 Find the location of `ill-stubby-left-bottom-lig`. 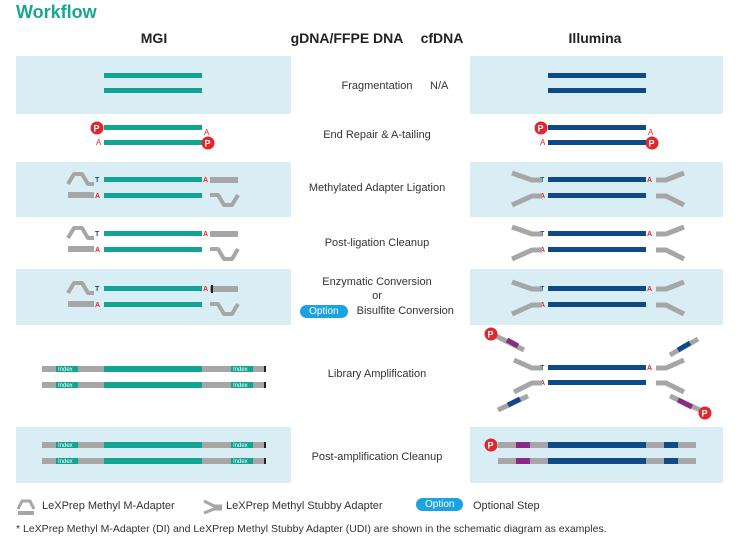

ill-stubby-left-bottom-lig is located at coordinates (526, 200).